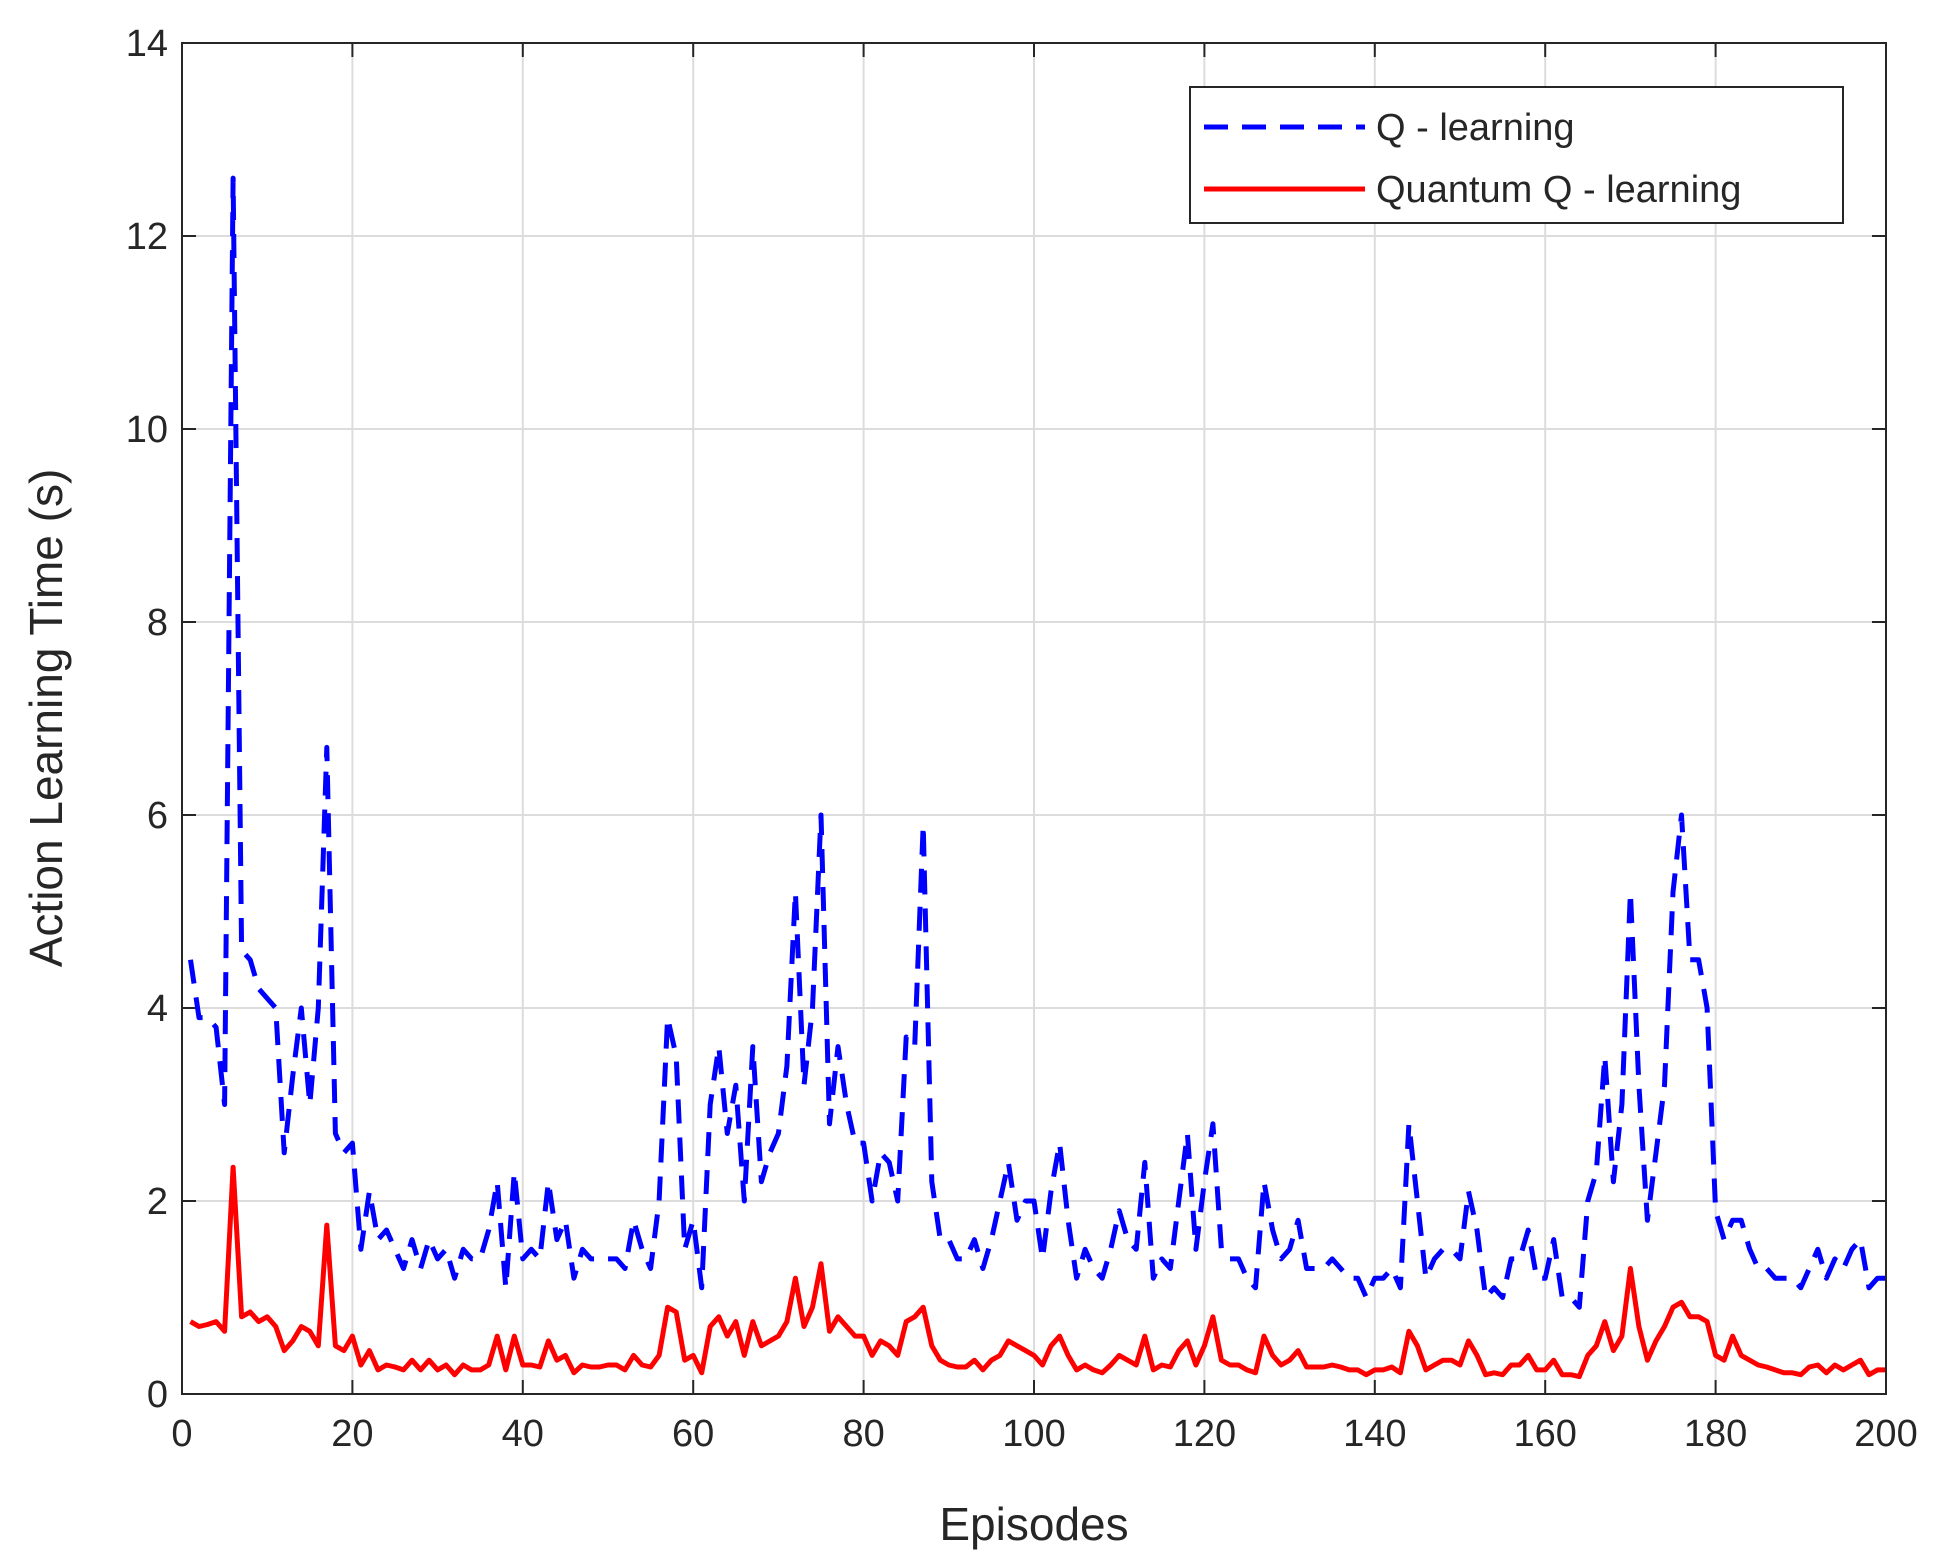  Describe the element at coordinates (181, 1434) in the screenshot. I see `x-tick-label: 0` at that location.